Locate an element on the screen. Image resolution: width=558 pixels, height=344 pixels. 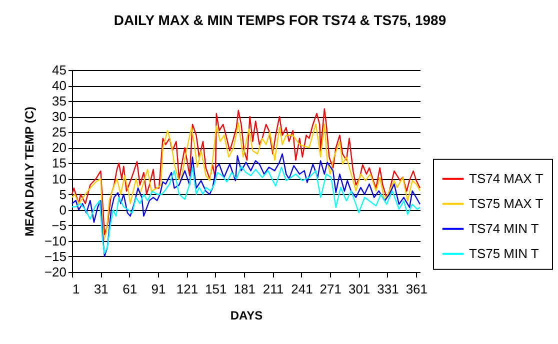
y-tick-label: 35 is located at coordinates (59, 101).